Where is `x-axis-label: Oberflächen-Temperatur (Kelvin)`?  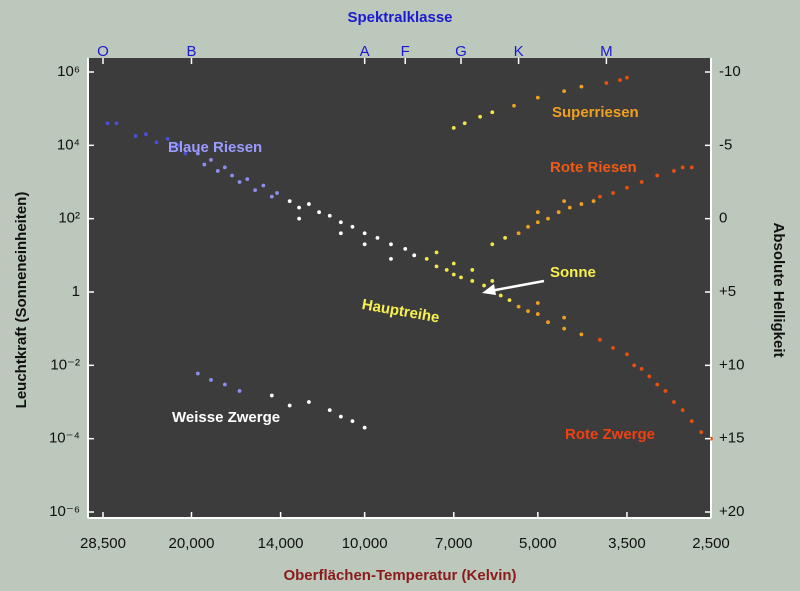 x-axis-label: Oberflächen-Temperatur (Kelvin) is located at coordinates (399, 575).